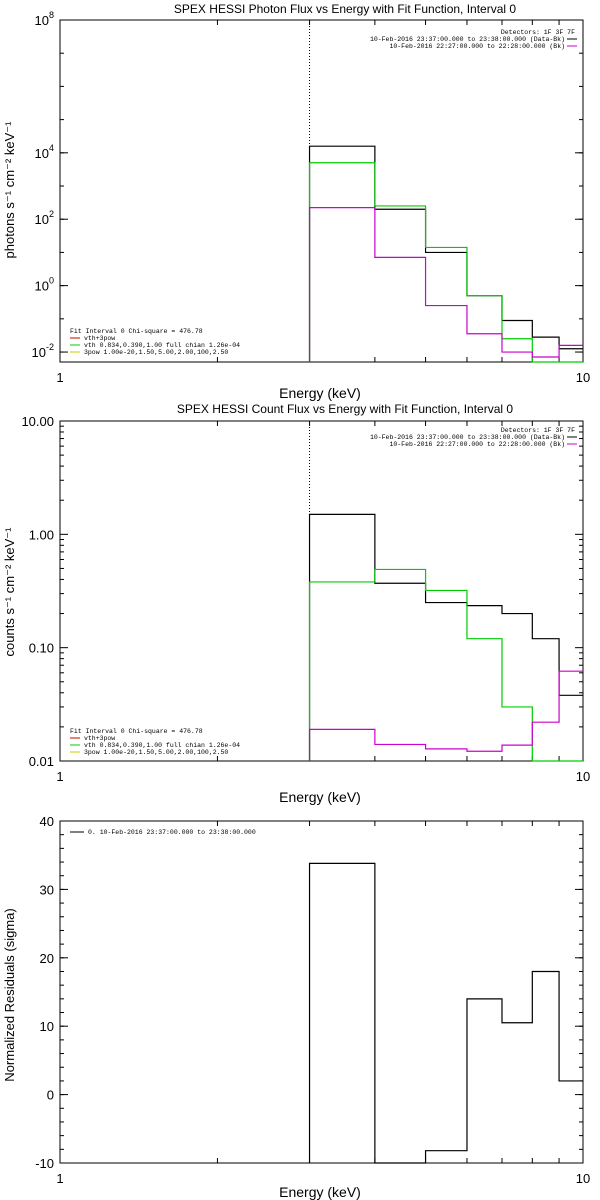 The width and height of the screenshot is (600, 1200). Describe the element at coordinates (445, 284) in the screenshot. I see `photon-series-vth` at that location.